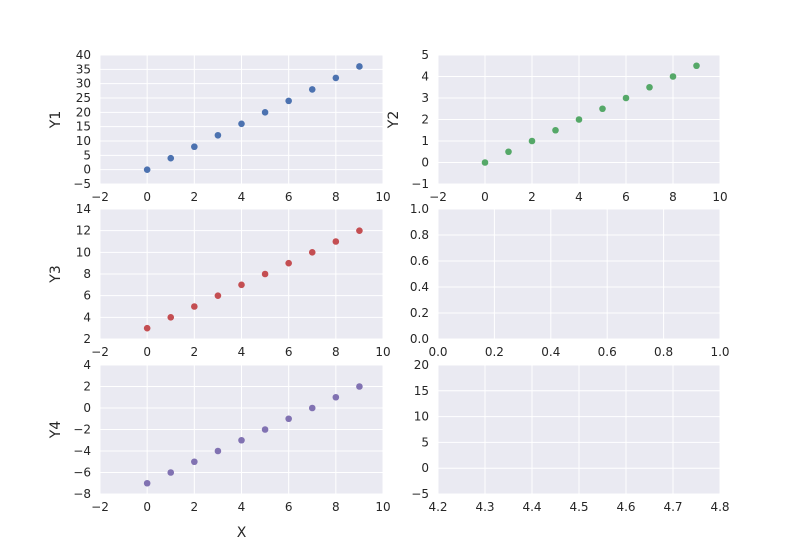 The width and height of the screenshot is (800, 550). Describe the element at coordinates (419, 287) in the screenshot. I see `y-tick-label: 0.4` at that location.